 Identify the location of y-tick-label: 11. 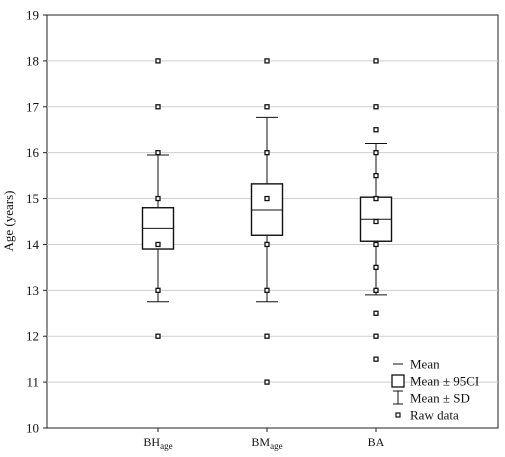
(32, 382).